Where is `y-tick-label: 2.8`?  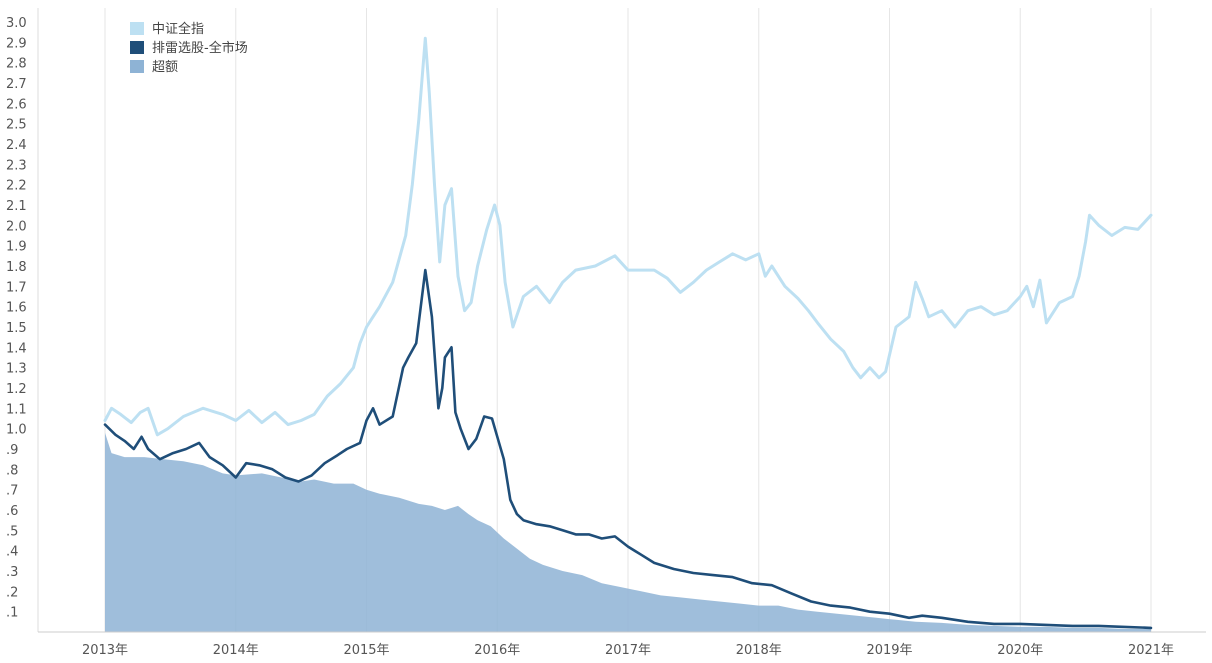 y-tick-label: 2.8 is located at coordinates (16, 64).